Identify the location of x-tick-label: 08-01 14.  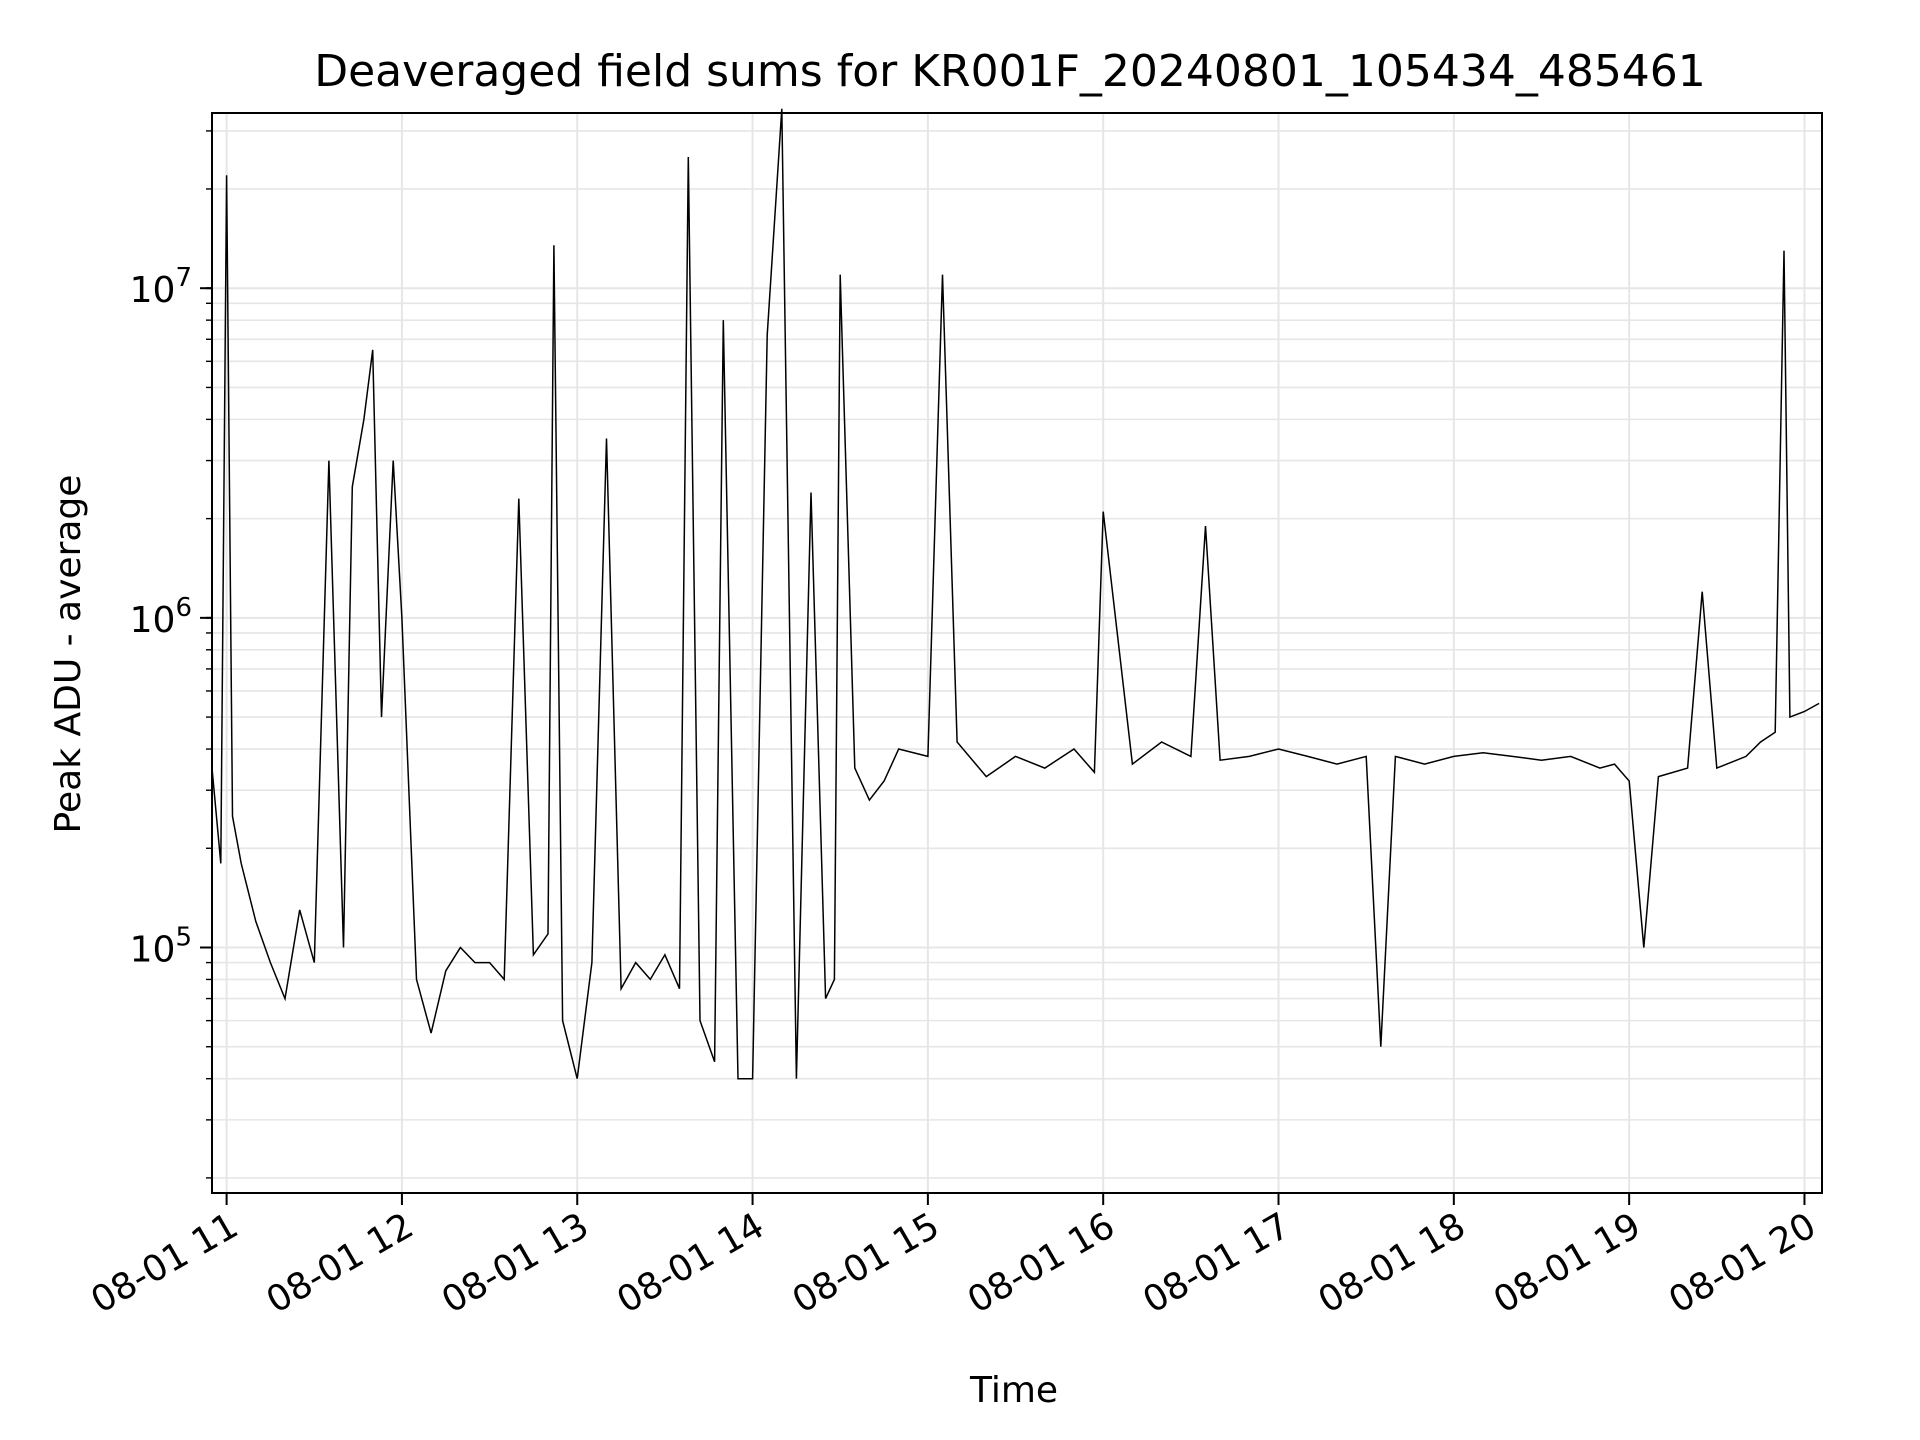
(690, 1263).